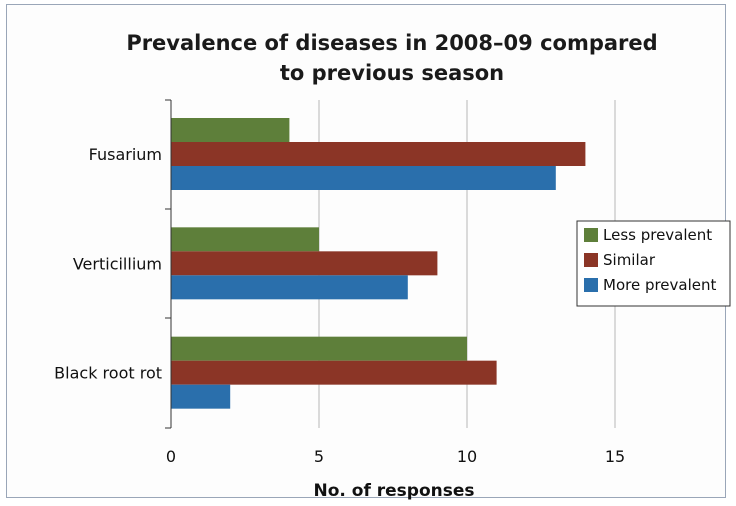 The image size is (736, 506). What do you see at coordinates (660, 285) in the screenshot?
I see `legend-label: More prevalent` at bounding box center [660, 285].